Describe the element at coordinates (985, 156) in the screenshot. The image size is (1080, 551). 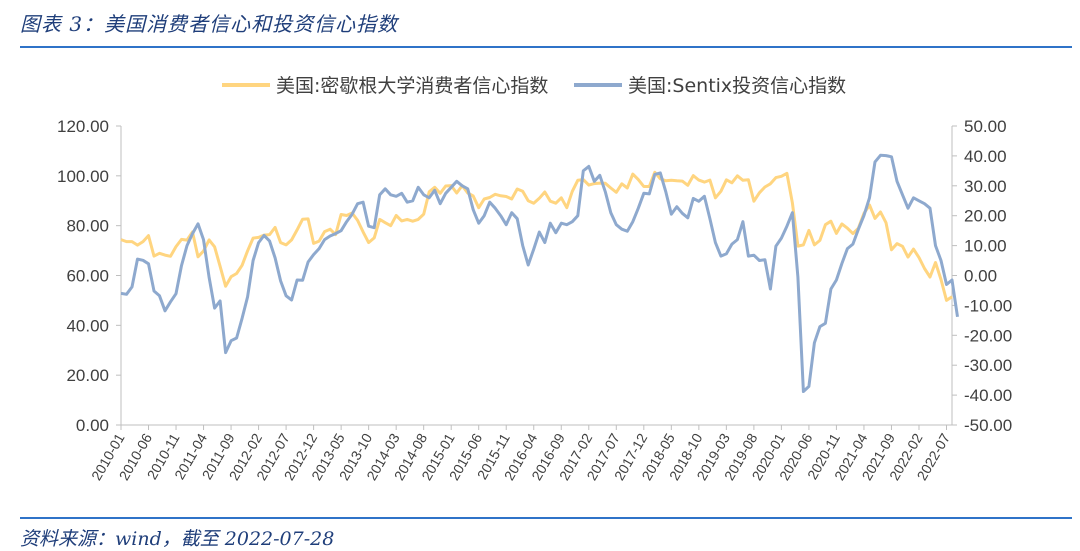
I see `right-tick-label: 40.00` at that location.